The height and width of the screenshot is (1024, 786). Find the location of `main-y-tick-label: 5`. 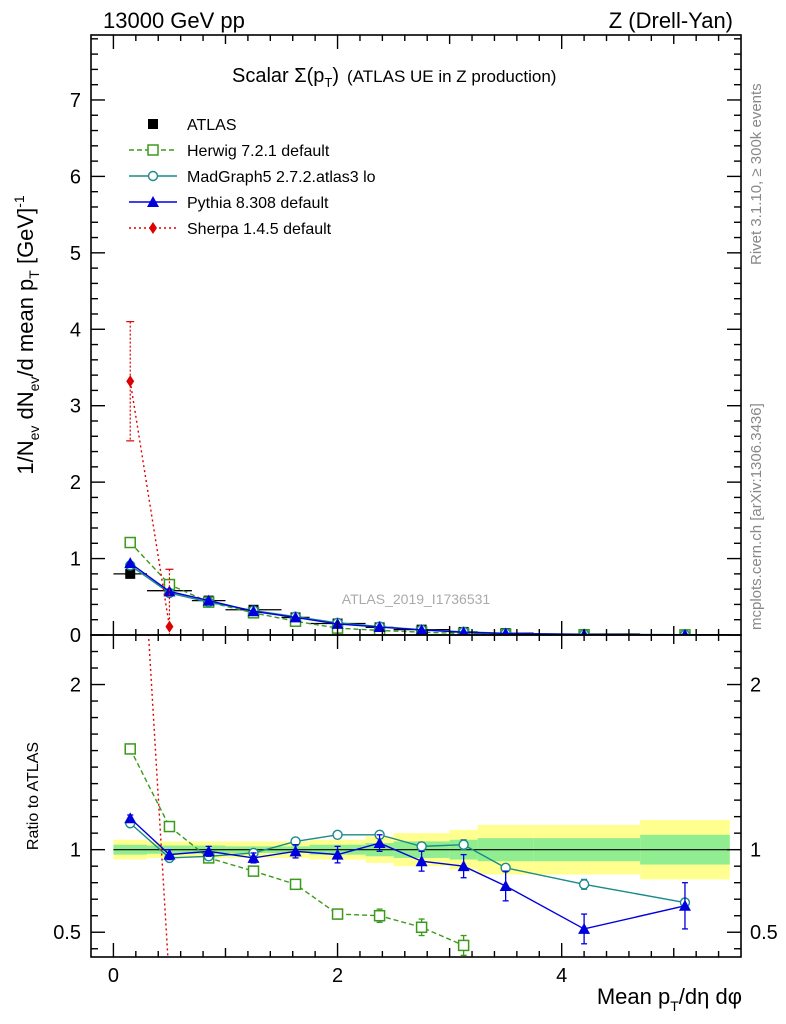

main-y-tick-label: 5 is located at coordinates (75, 254).